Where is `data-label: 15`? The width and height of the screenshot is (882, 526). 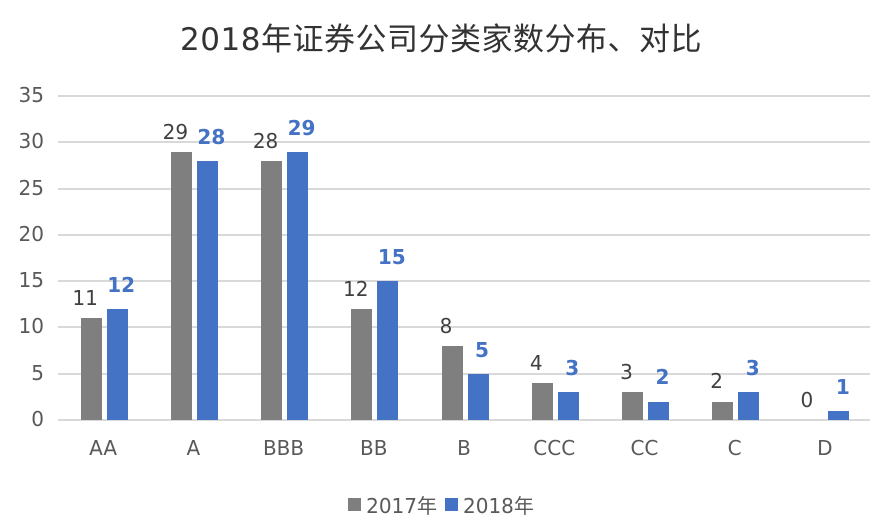 data-label: 15 is located at coordinates (391, 257).